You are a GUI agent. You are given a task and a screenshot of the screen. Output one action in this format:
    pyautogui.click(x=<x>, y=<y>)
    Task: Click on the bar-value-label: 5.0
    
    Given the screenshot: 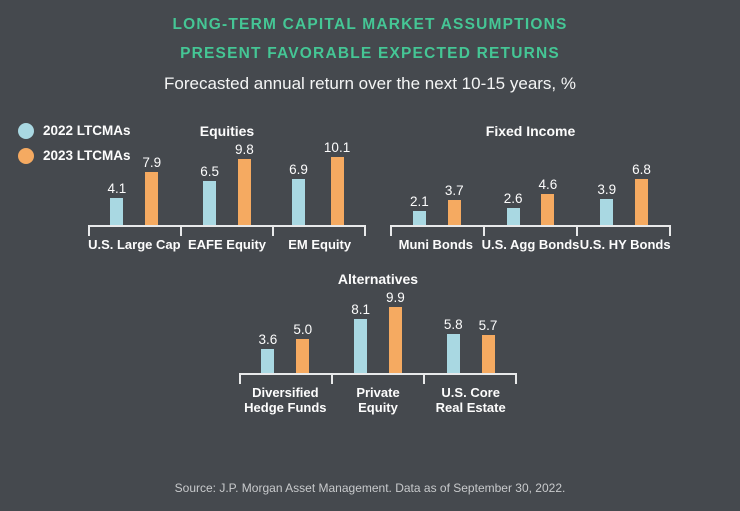 What is the action you would take?
    pyautogui.click(x=303, y=329)
    